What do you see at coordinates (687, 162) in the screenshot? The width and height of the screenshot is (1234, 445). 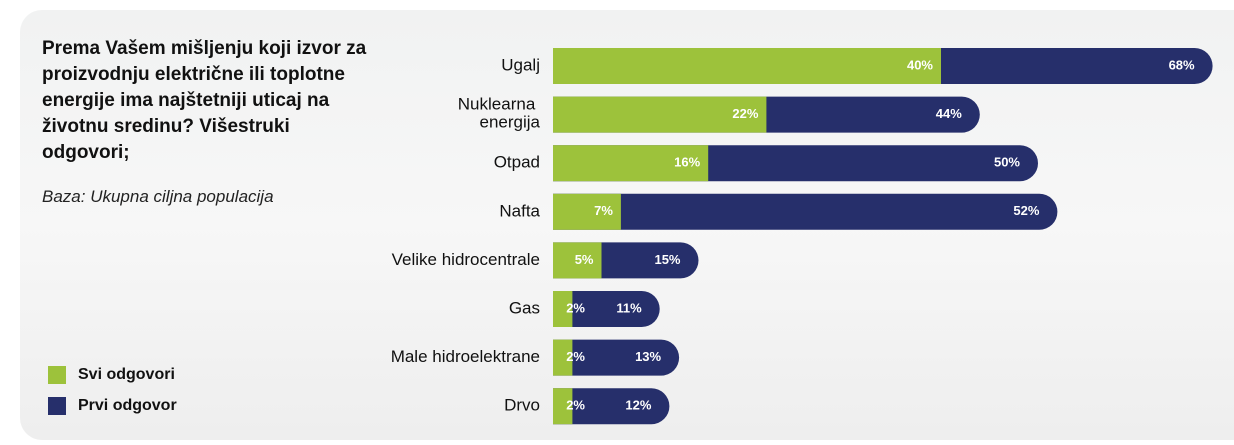 I see `value-label: 16%` at bounding box center [687, 162].